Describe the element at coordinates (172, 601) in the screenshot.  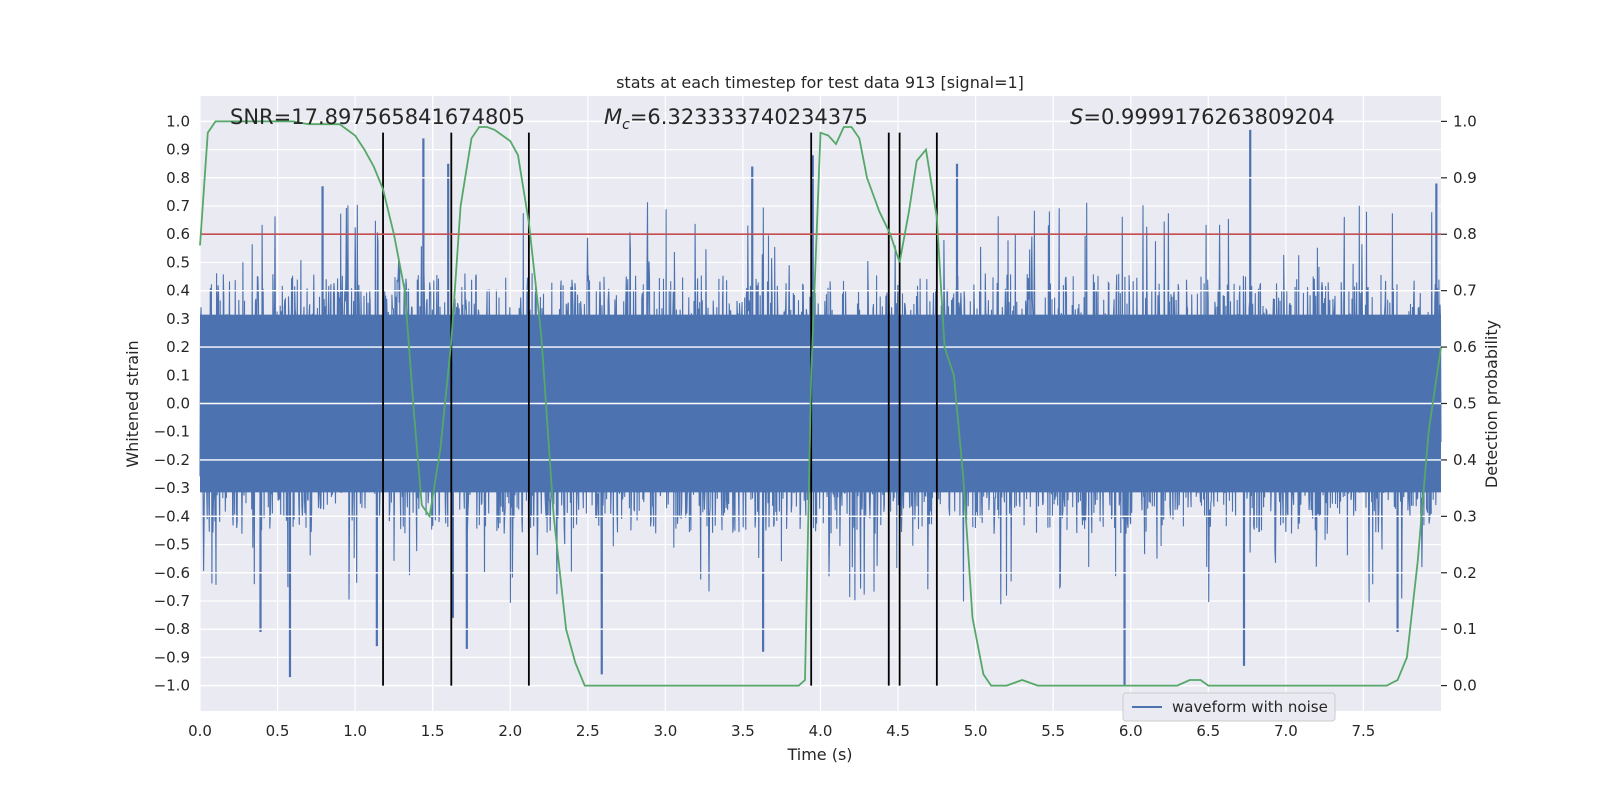
I see `y-tick-label: −0.7` at that location.